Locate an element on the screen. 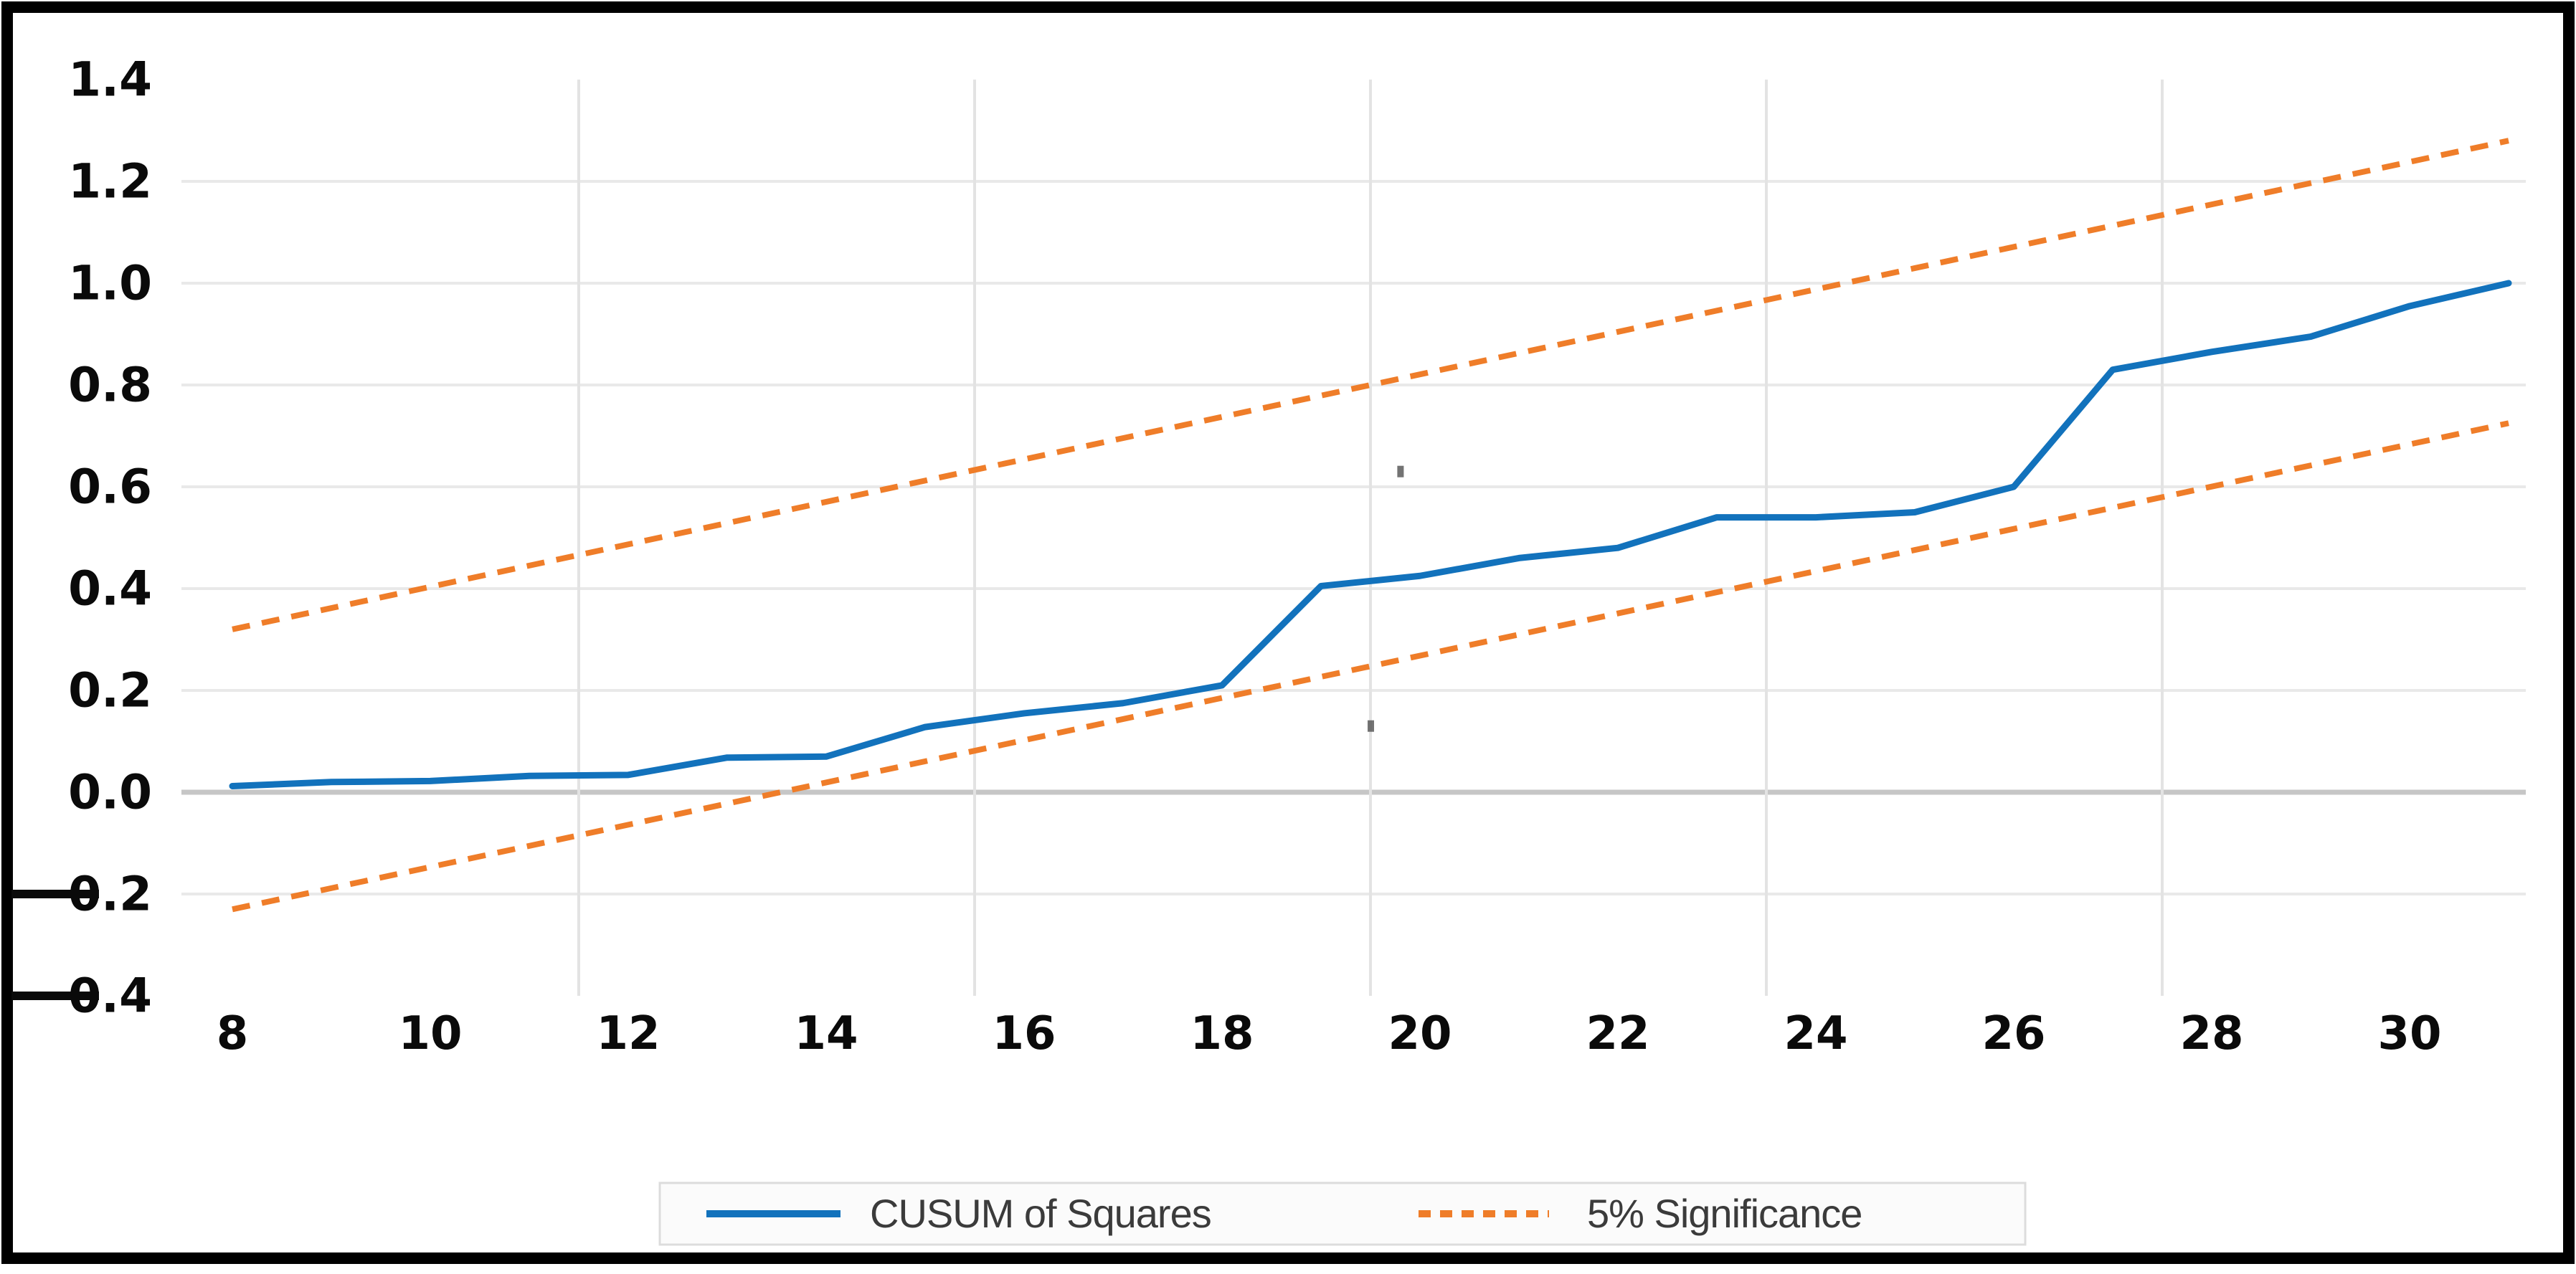  legend-label-cusum: CUSUM of Squares is located at coordinates (1040, 1214).